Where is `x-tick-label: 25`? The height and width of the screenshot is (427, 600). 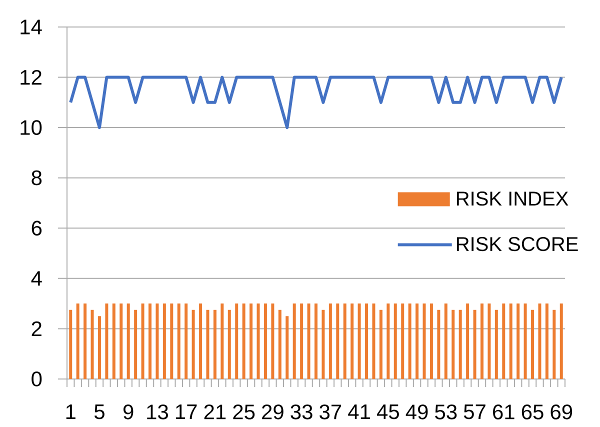 x-tick-label: 25 is located at coordinates (244, 412).